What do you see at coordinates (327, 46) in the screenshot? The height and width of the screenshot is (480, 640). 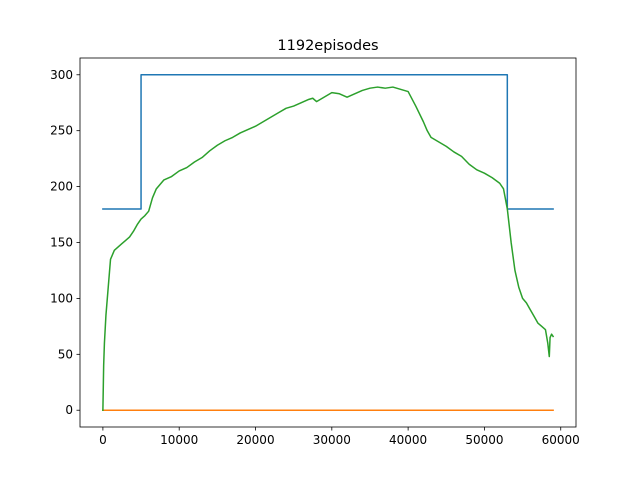 I see `chart-title: 1192episodes` at bounding box center [327, 46].